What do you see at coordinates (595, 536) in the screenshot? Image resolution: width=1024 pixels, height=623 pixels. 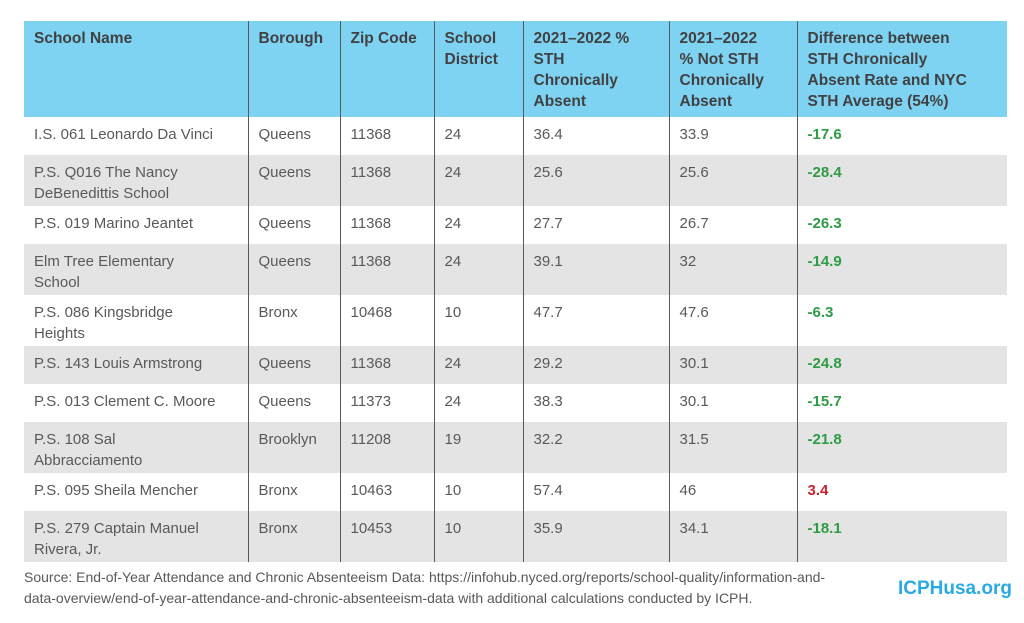 I see `cell-sth-chronically-absent: 35.9` at bounding box center [595, 536].